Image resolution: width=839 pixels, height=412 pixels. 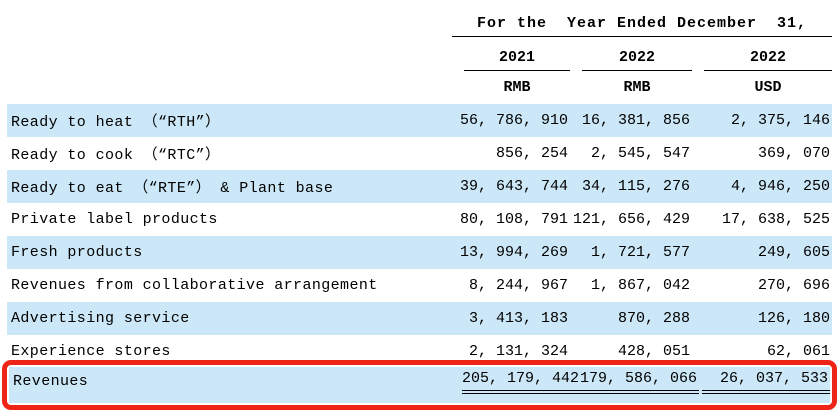 I want to click on row-label: Advertising service, so click(x=100, y=318).